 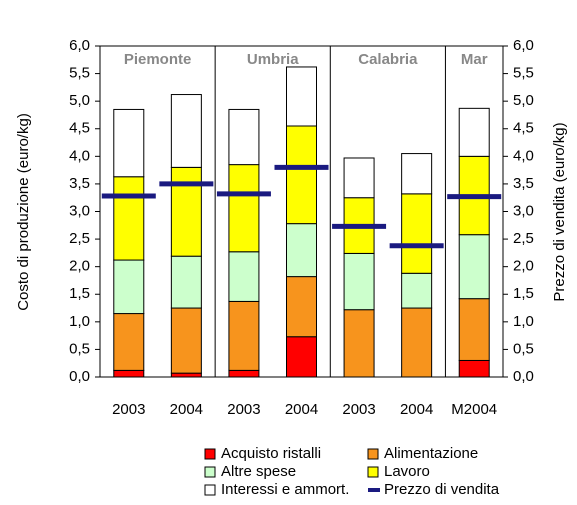 What do you see at coordinates (559, 211) in the screenshot?
I see `y2-axis-title: Prezzo di vendita (euro/kg)` at bounding box center [559, 211].